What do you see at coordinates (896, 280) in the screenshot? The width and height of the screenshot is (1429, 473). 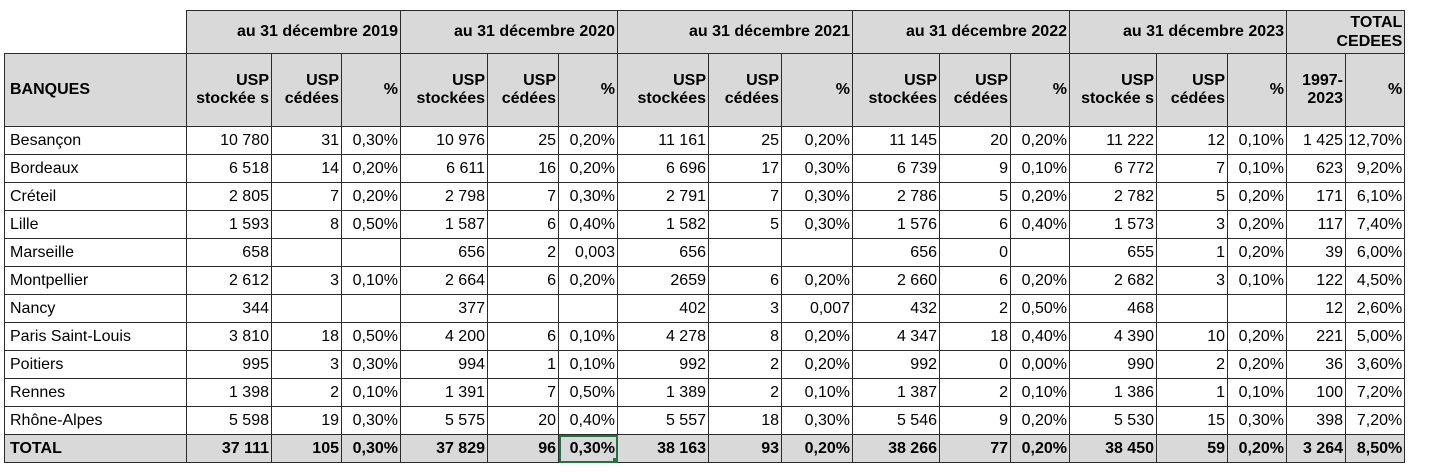 I see `stocked-cell: 2 660` at bounding box center [896, 280].